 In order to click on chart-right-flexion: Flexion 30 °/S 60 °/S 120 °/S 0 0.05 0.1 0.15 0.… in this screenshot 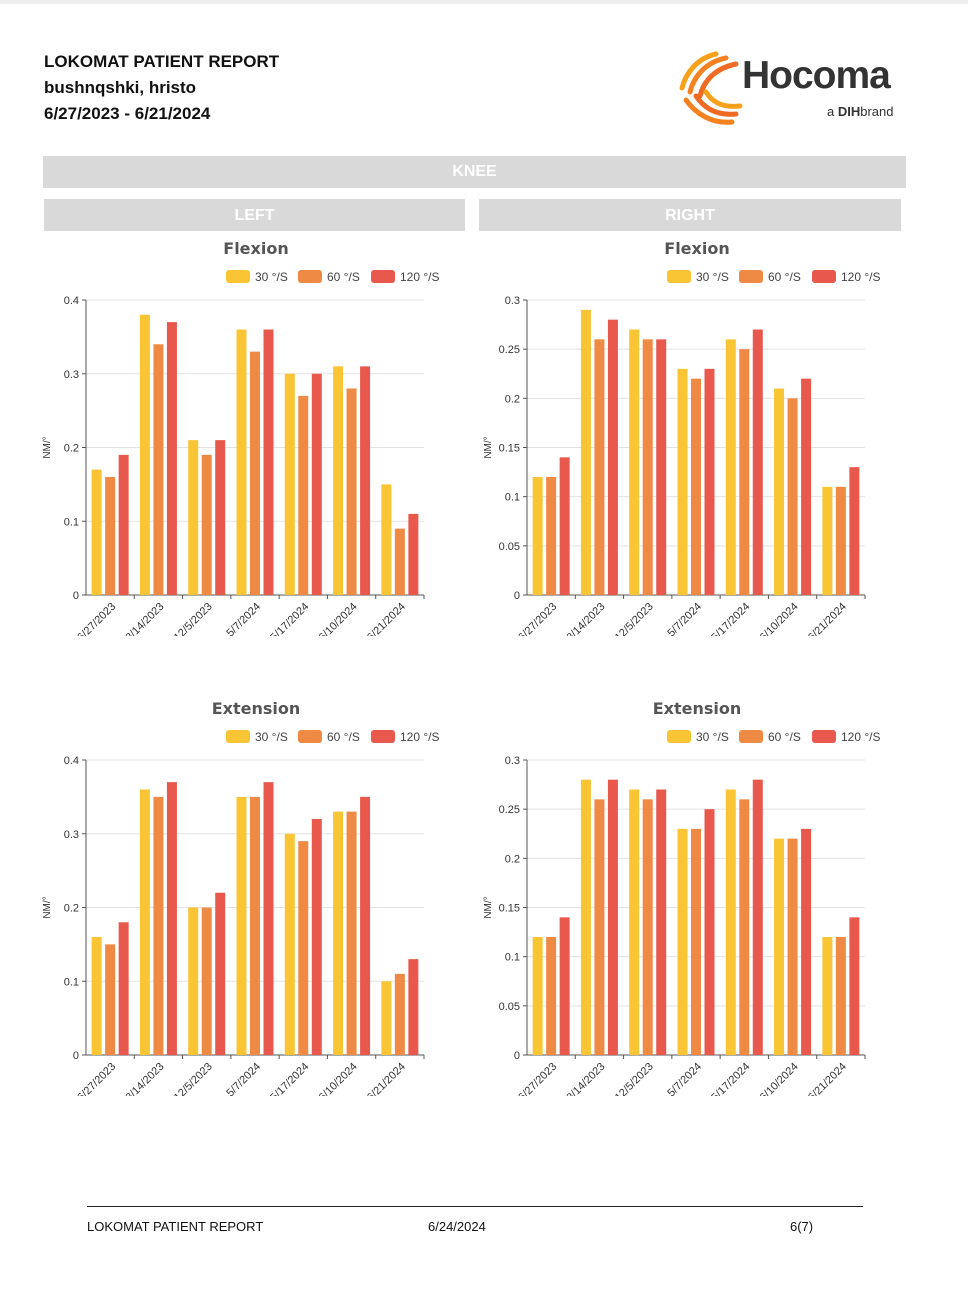, I will do `click(692, 436)`.